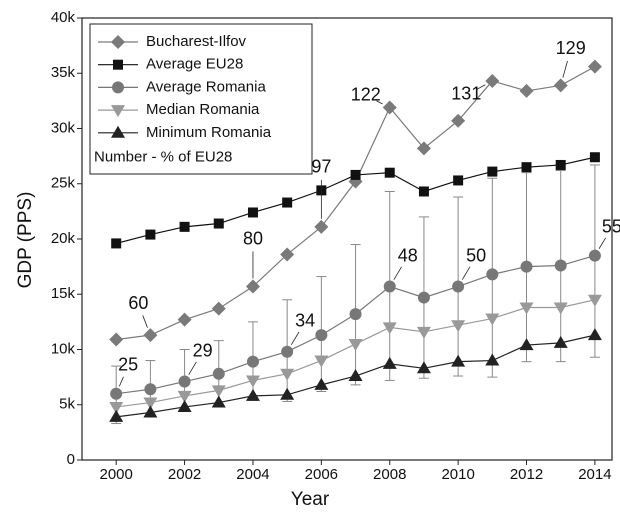  What do you see at coordinates (63, 348) in the screenshot?
I see `y-tick-label: 10k` at bounding box center [63, 348].